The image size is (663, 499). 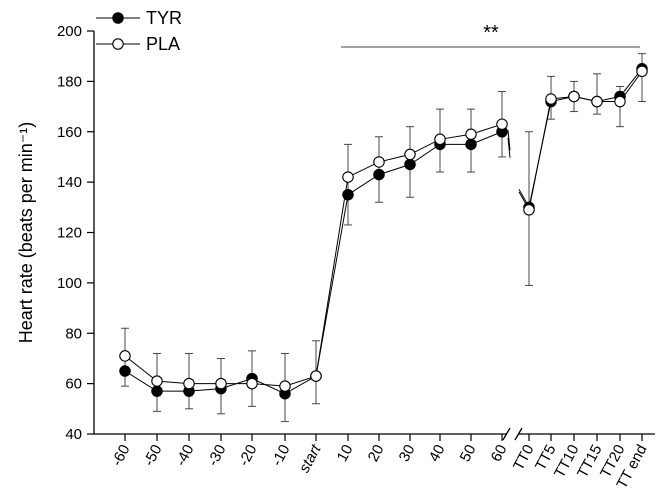 I want to click on x-tick-label: 40, so click(x=437, y=453).